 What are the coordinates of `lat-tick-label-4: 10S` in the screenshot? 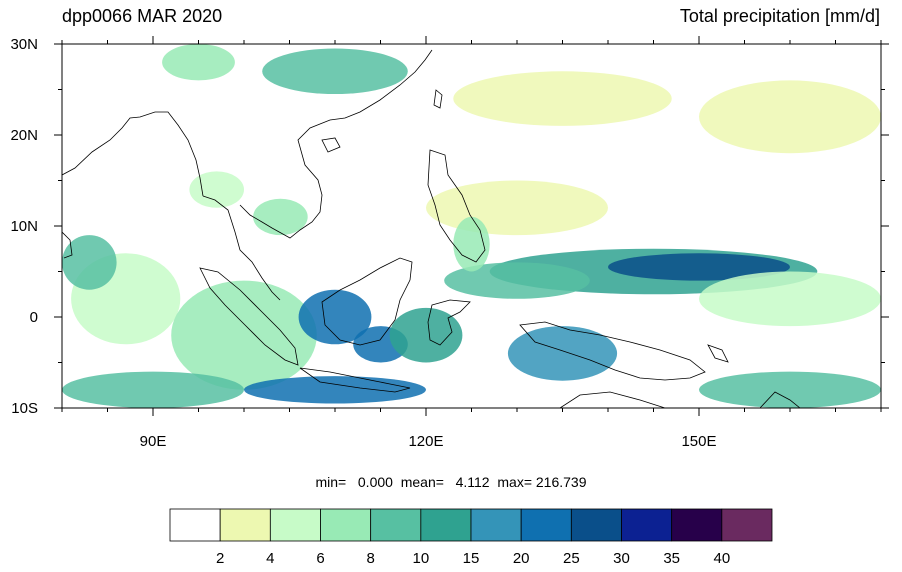 It's located at (24, 408).